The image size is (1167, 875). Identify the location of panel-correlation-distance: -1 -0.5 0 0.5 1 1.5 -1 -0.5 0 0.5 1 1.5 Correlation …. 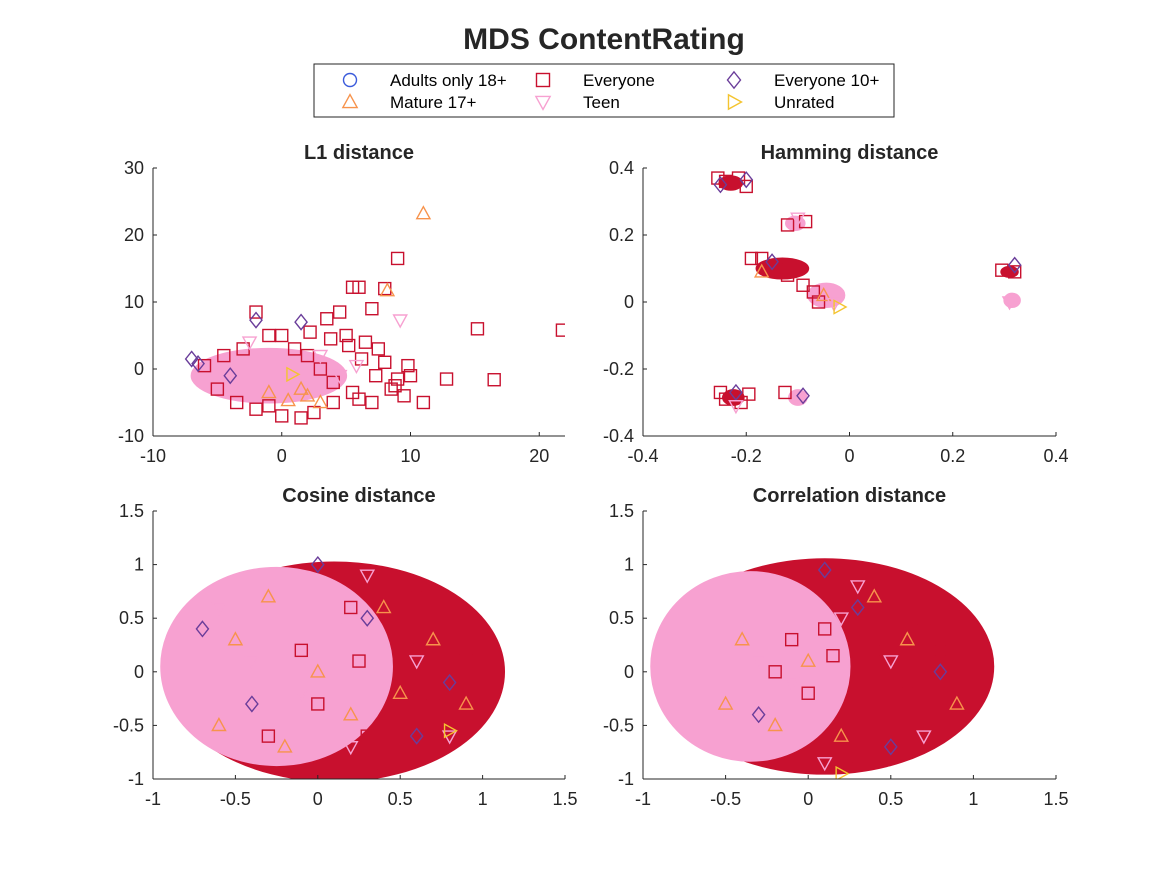
(836, 647).